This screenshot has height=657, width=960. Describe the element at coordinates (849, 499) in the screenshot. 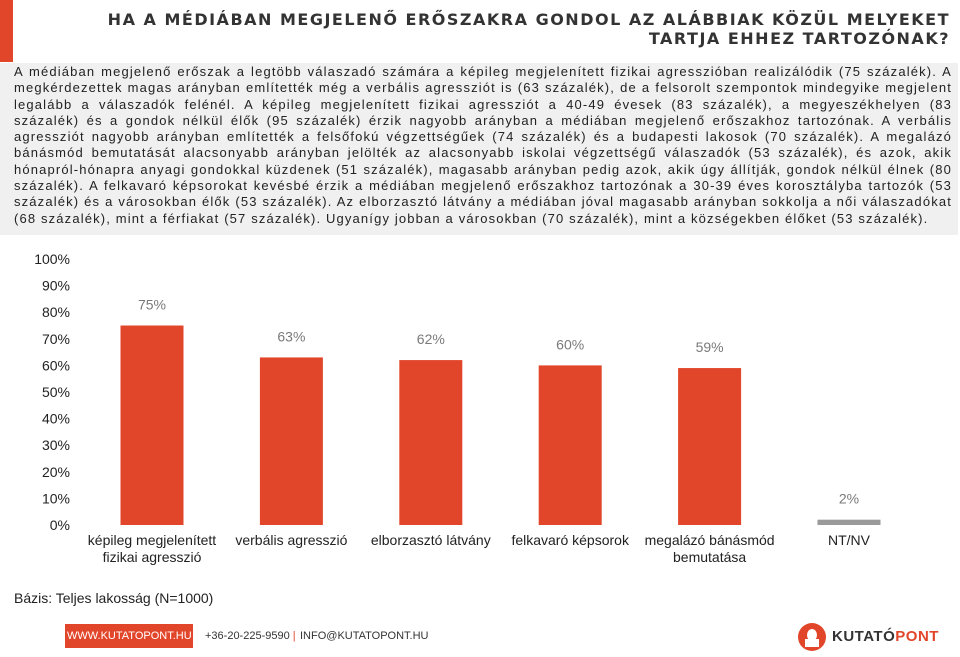

I see `data-label: 2%` at that location.